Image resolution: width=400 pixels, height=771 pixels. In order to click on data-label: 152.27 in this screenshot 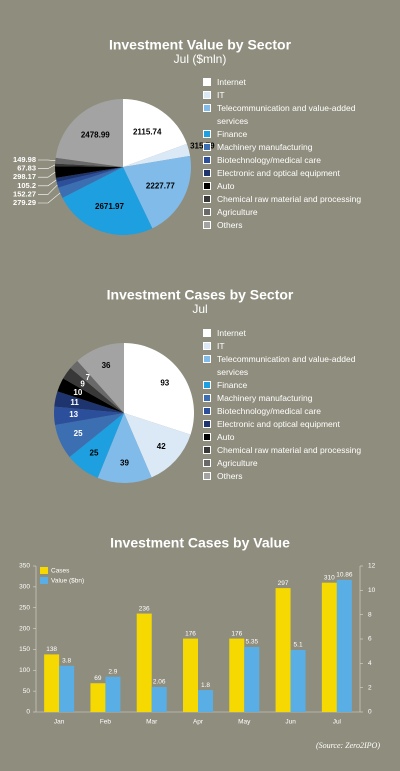, I will do `click(24, 193)`.